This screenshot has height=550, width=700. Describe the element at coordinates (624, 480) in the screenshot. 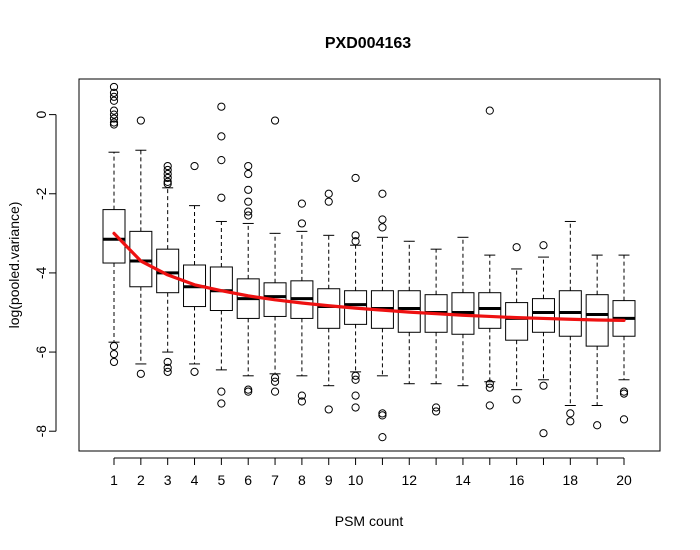

I see `x-tick-label: 20` at that location.